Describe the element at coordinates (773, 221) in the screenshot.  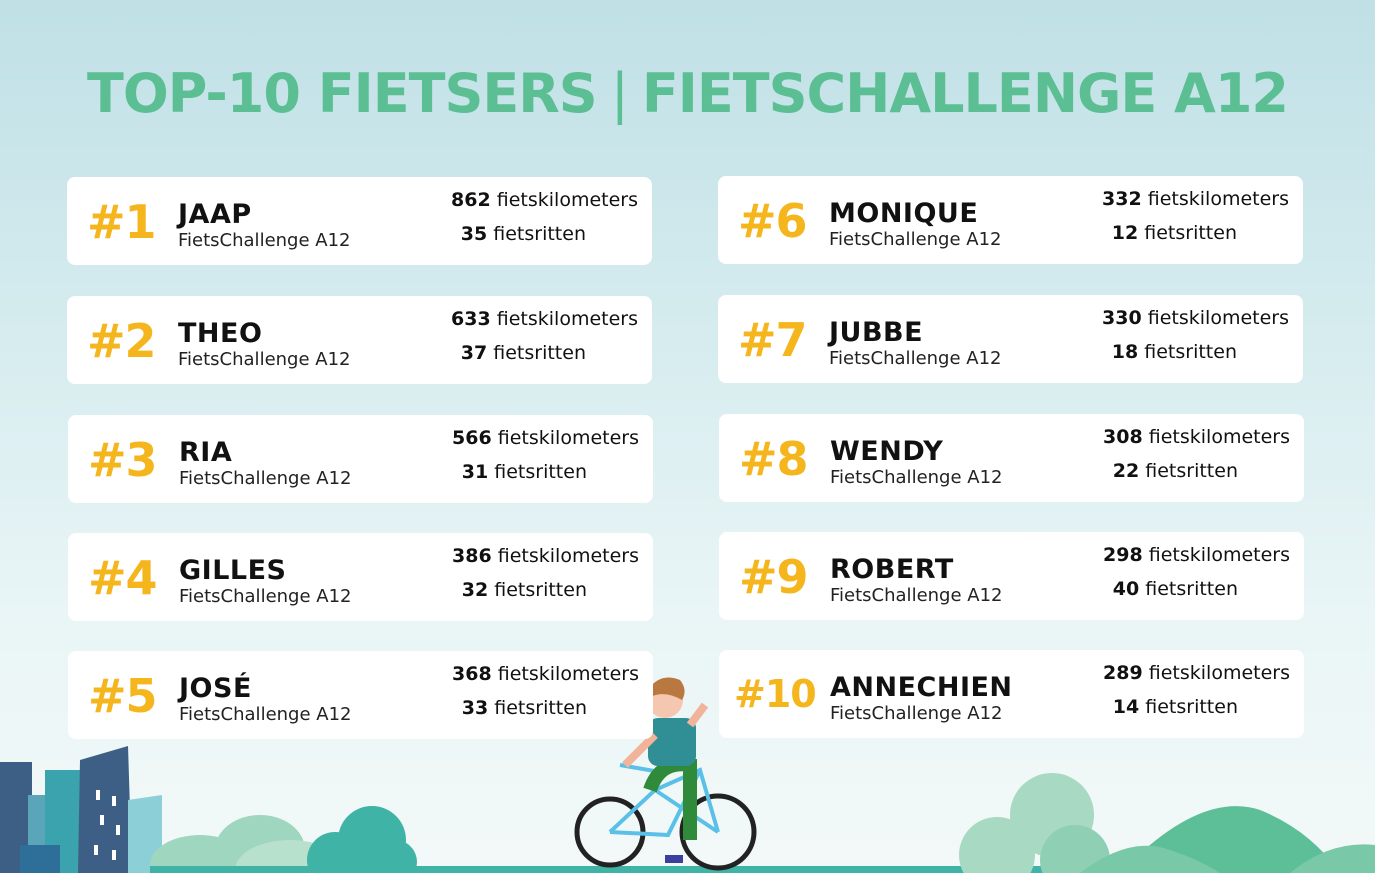
I see `rank-number: #6` at that location.